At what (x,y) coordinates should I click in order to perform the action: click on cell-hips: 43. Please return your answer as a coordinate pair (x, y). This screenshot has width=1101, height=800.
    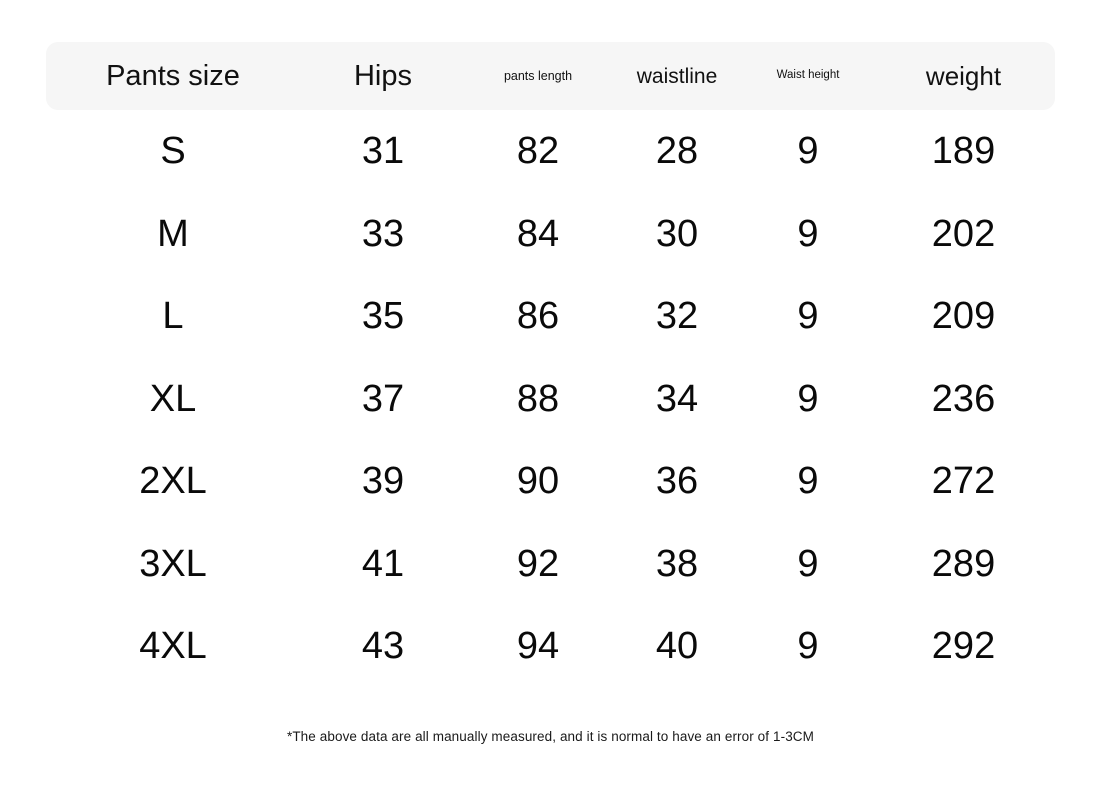
    Looking at the image, I should click on (383, 646).